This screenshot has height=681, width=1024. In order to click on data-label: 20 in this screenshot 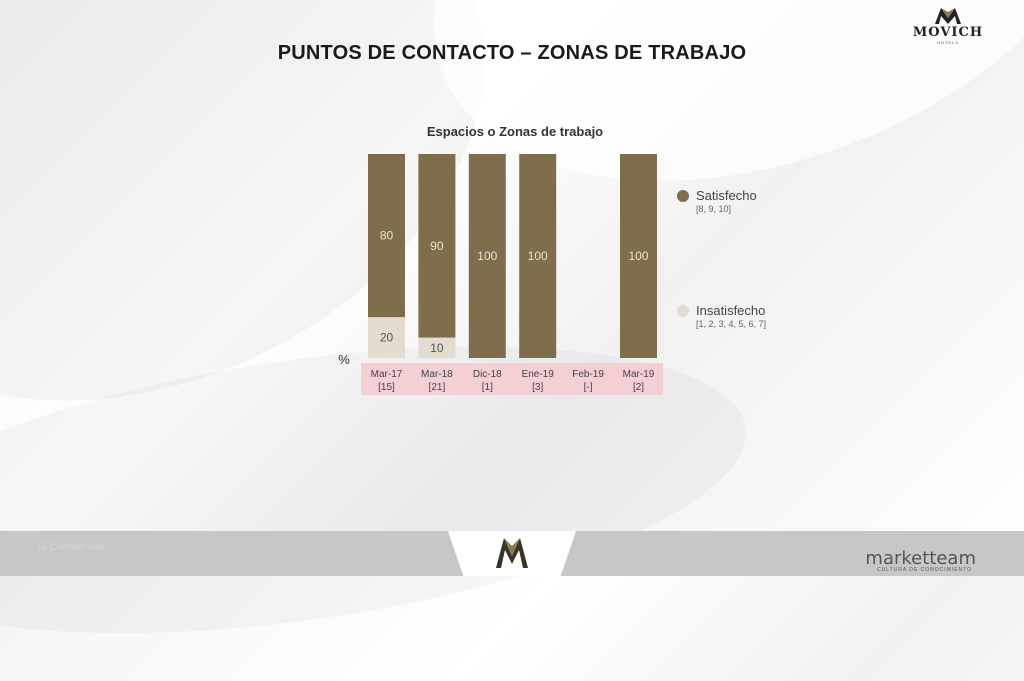, I will do `click(387, 338)`.